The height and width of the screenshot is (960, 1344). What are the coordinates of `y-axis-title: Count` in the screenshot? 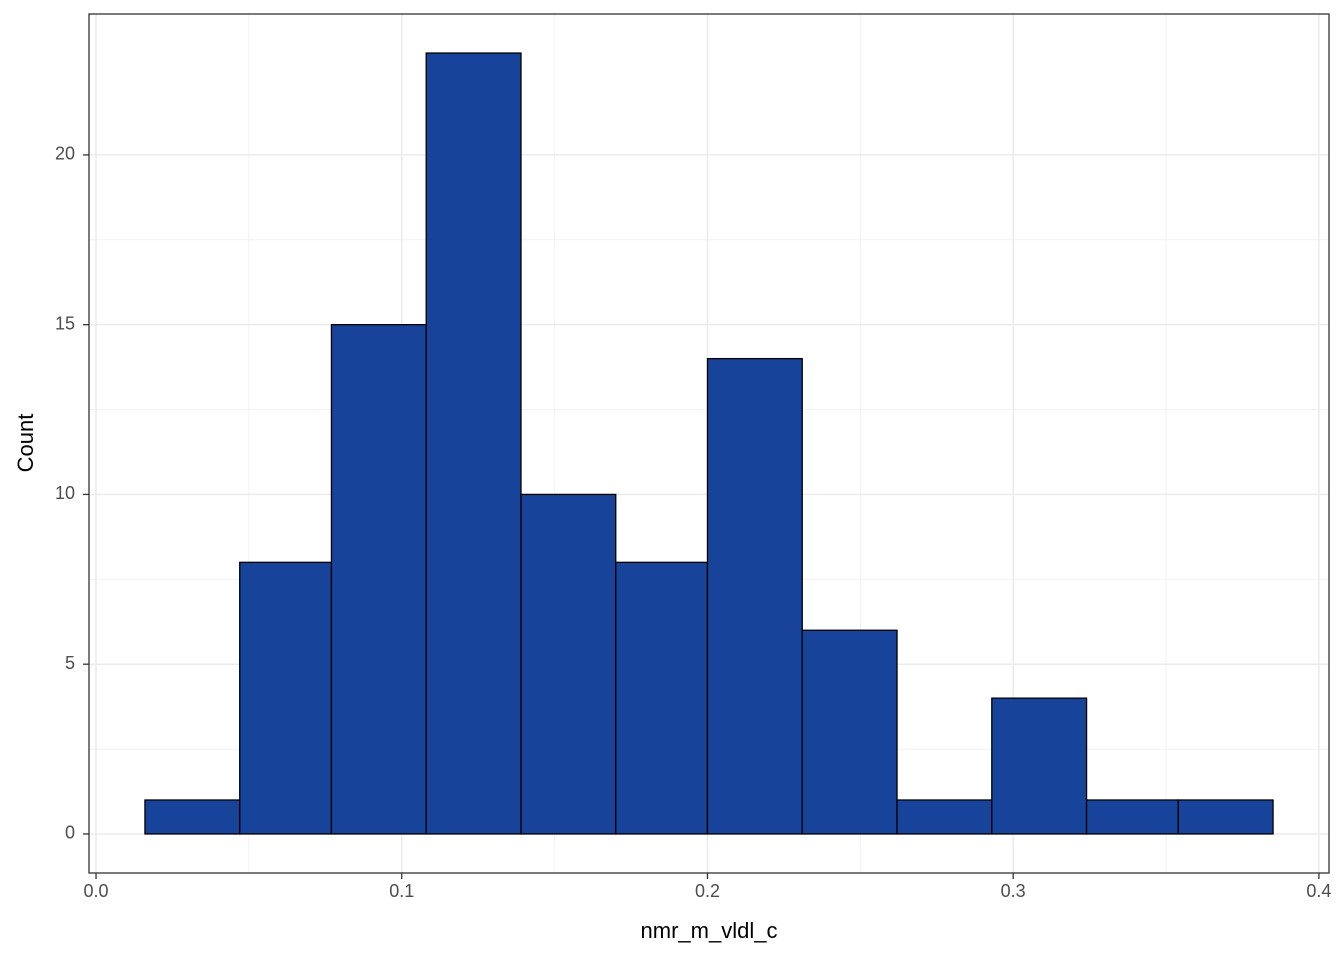 It's located at (25, 443).